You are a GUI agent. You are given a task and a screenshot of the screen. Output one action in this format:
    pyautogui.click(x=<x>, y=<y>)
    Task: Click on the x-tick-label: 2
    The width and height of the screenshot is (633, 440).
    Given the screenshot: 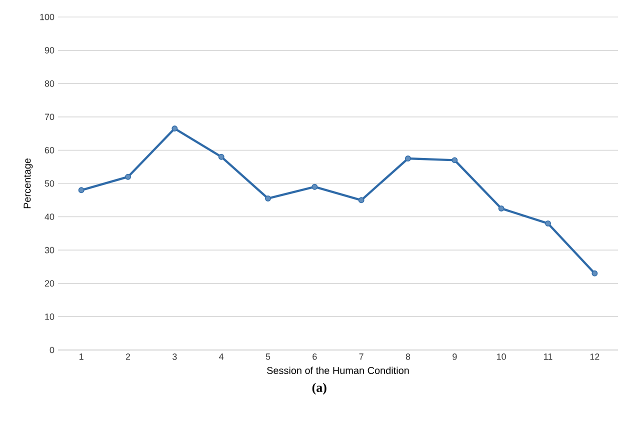 What is the action you would take?
    pyautogui.click(x=128, y=357)
    